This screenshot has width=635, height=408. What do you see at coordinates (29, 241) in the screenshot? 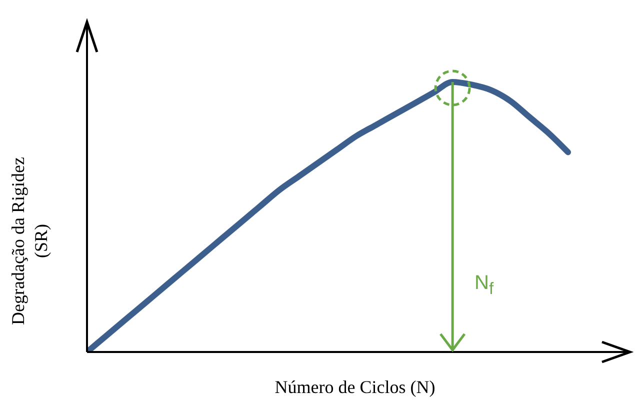
I see `y-axis-title: Degradação da Rigidez (SR)` at bounding box center [29, 241].